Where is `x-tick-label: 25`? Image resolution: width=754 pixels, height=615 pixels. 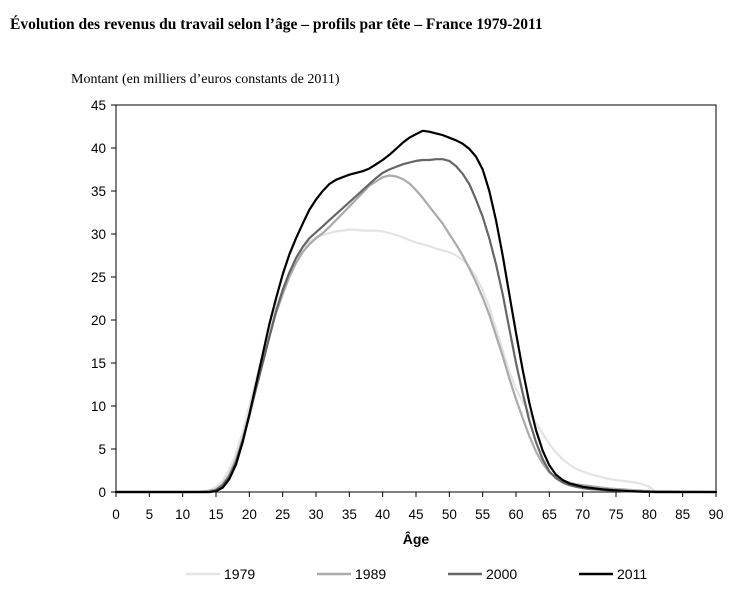 x-tick-label: 25 is located at coordinates (282, 514).